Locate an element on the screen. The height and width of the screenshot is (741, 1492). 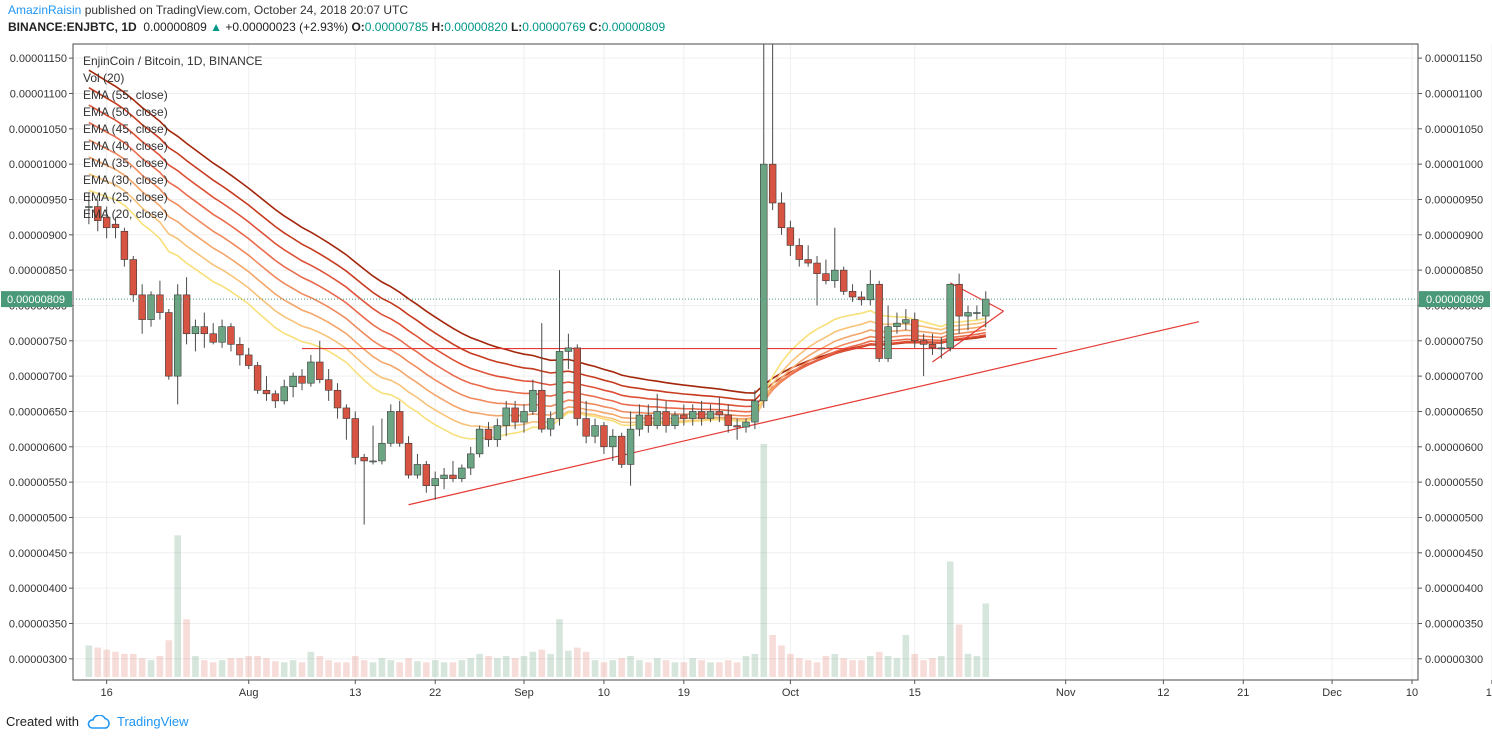
x-tick-label: 16 is located at coordinates (107, 693).